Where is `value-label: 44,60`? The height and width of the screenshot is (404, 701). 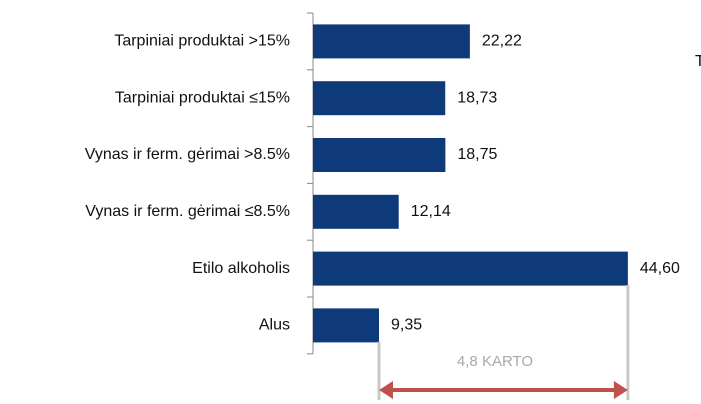
value-label: 44,60 is located at coordinates (660, 268).